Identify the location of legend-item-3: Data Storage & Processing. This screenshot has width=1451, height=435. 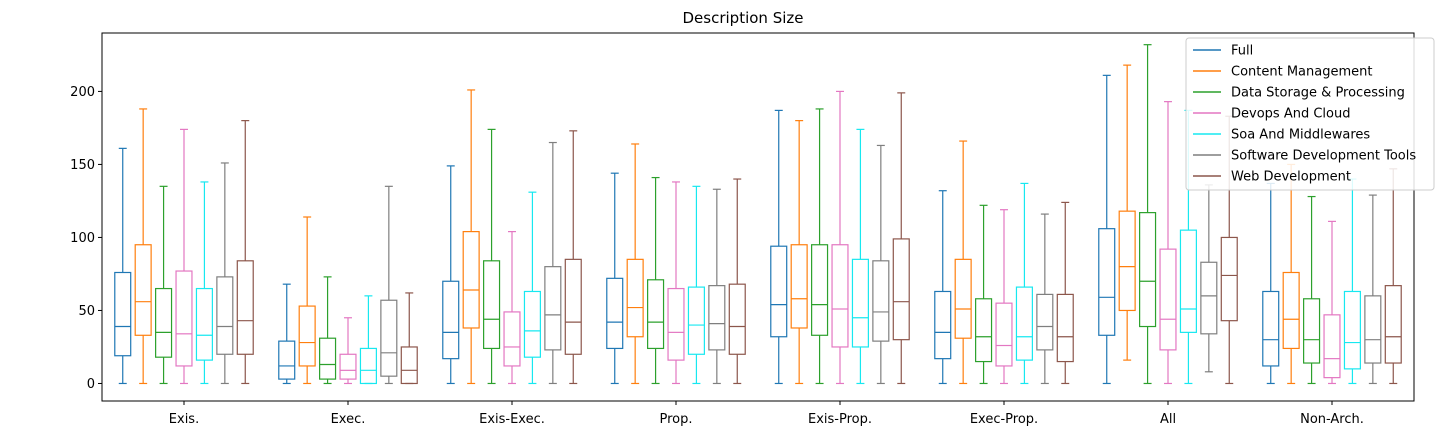
(1299, 93).